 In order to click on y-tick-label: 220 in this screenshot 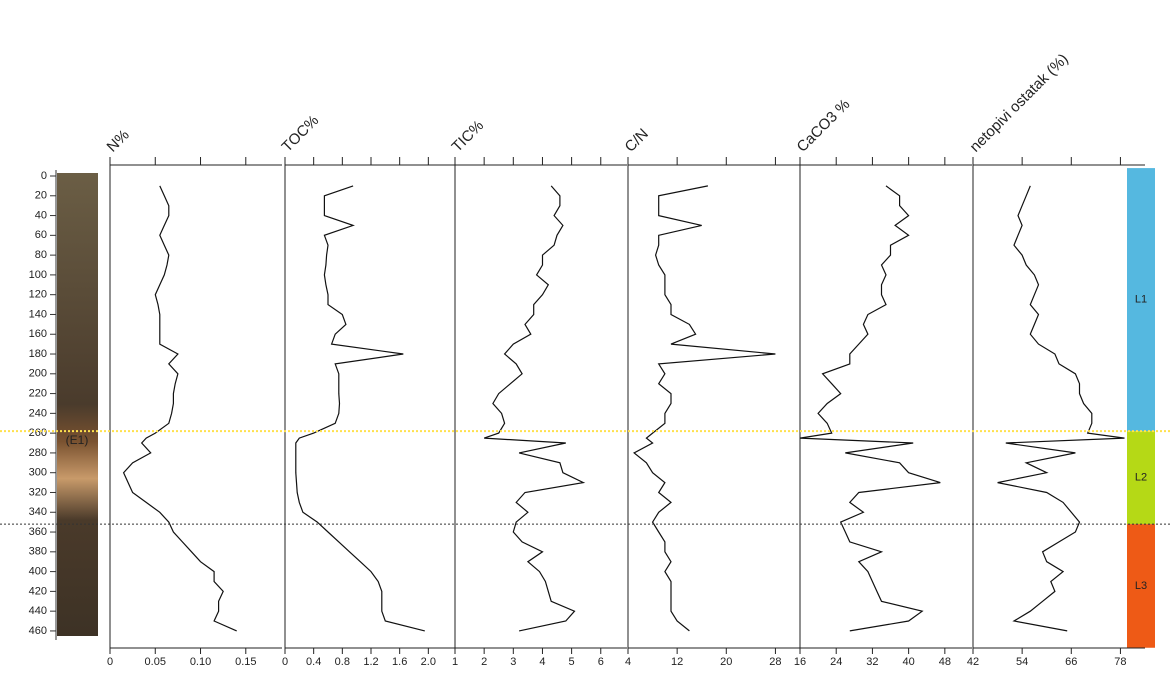, I will do `click(38, 393)`.